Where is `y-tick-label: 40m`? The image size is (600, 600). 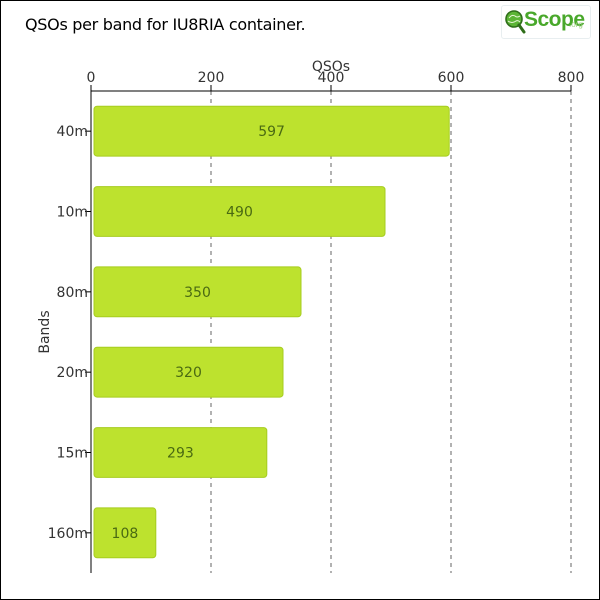 y-tick-label: 40m is located at coordinates (72, 132).